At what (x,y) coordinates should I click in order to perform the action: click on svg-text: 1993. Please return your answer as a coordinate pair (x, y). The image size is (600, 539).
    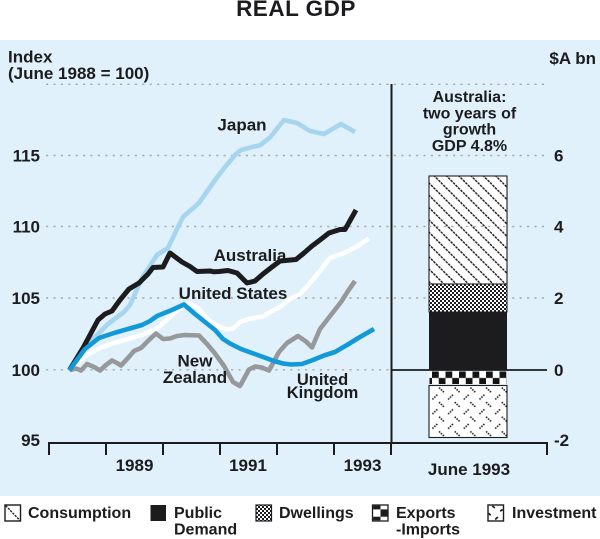
    Looking at the image, I should click on (363, 465).